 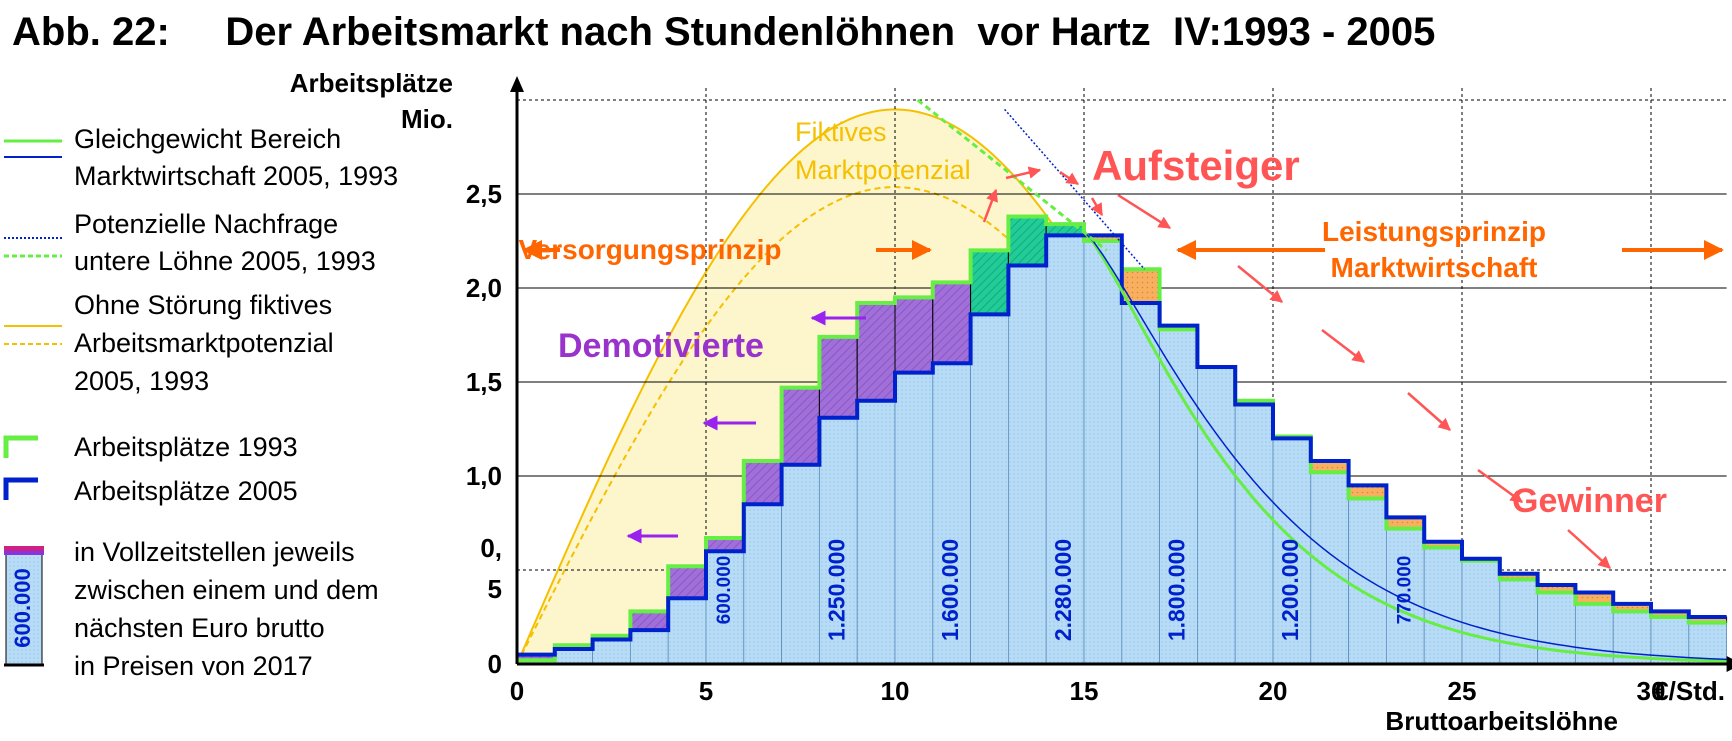 I want to click on legend-text: Arbeitsplätze 2005, so click(x=186, y=491).